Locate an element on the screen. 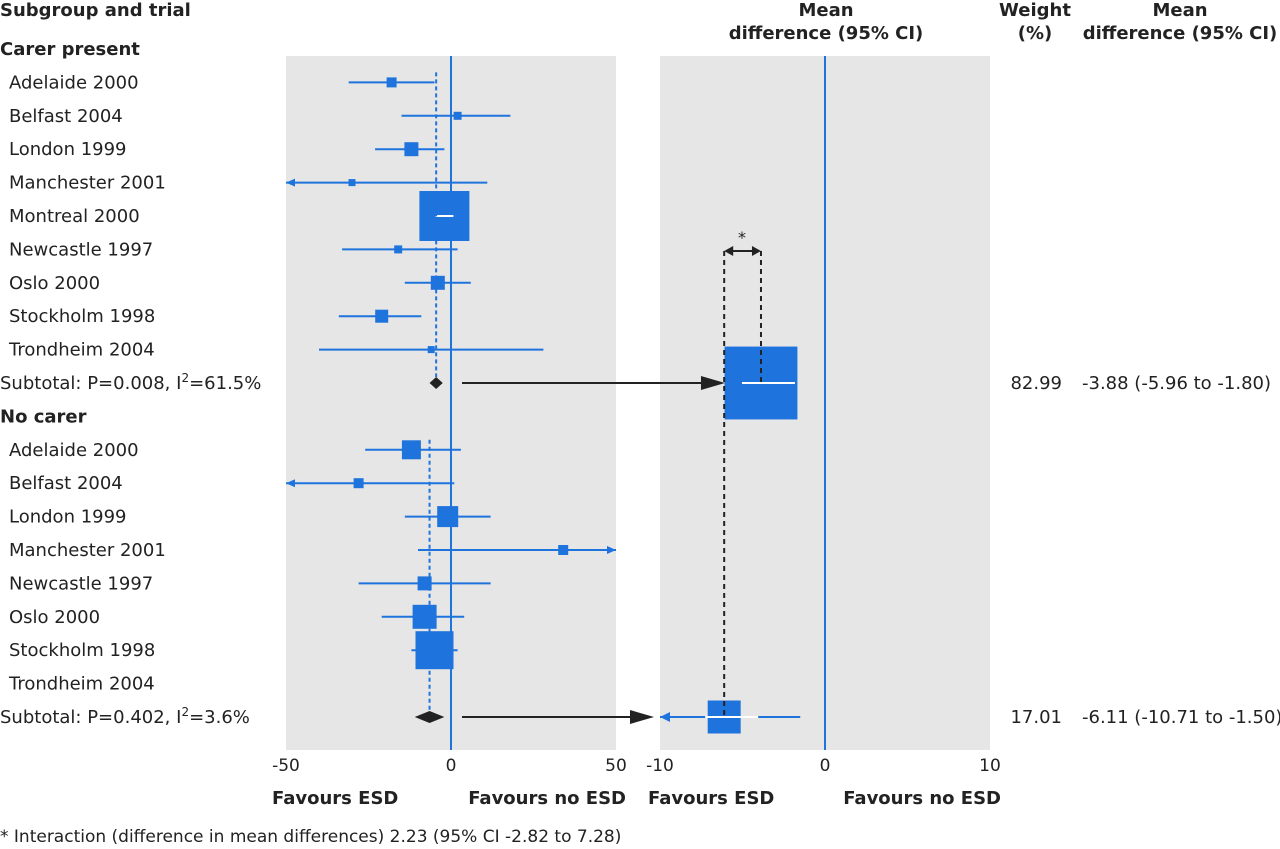 This screenshot has width=1280, height=849. header-subgroup: Subgroup and trial is located at coordinates (95, 10).